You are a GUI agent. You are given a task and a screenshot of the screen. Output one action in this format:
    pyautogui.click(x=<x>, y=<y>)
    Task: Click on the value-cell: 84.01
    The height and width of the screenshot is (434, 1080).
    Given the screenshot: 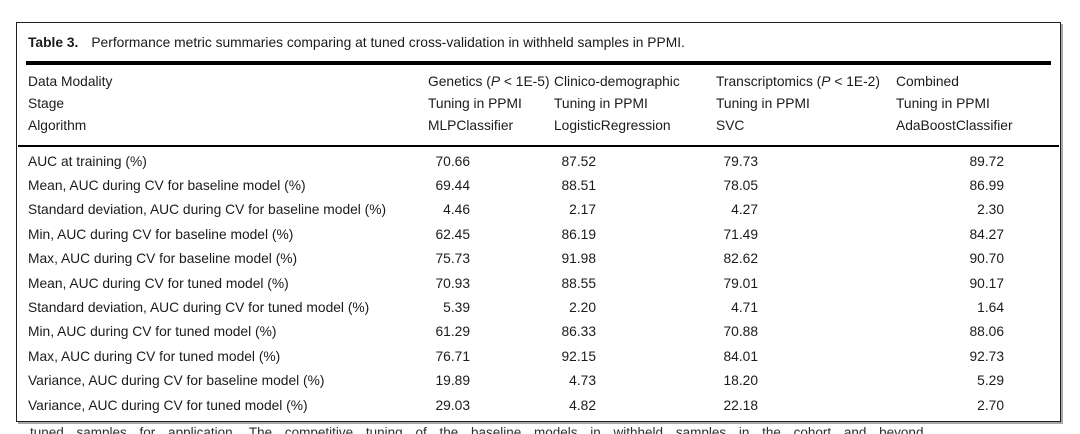 What is the action you would take?
    pyautogui.click(x=740, y=356)
    